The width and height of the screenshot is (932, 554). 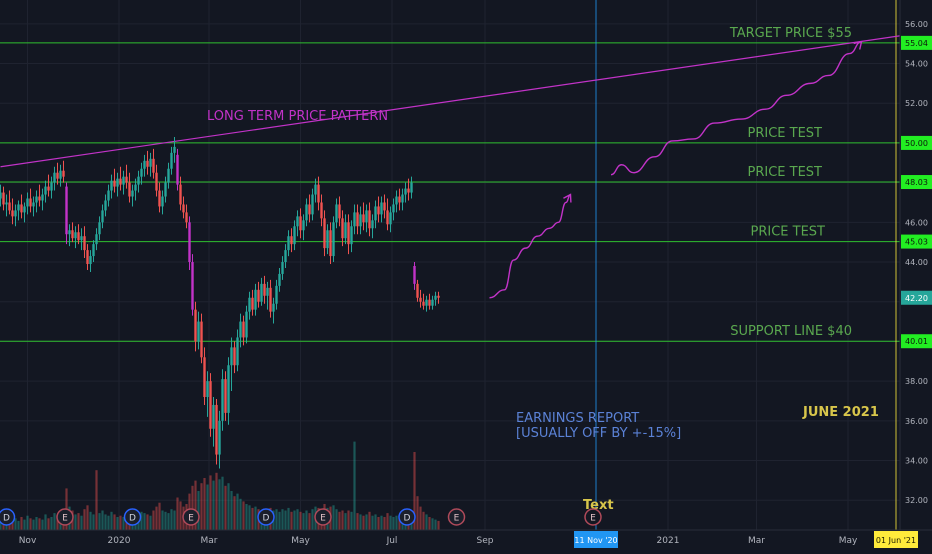 I want to click on time-axis-background, so click(x=466, y=540).